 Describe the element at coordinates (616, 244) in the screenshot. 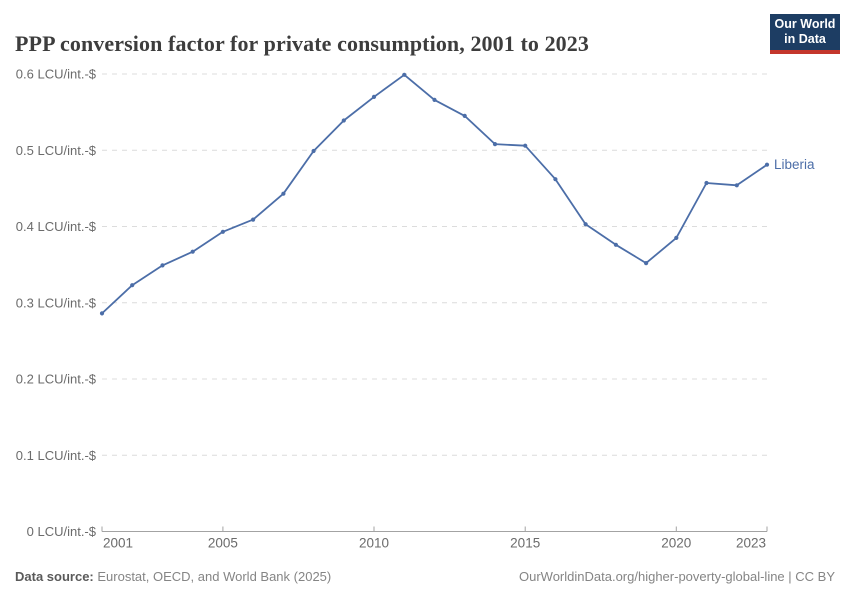

I see `data-point-2018` at that location.